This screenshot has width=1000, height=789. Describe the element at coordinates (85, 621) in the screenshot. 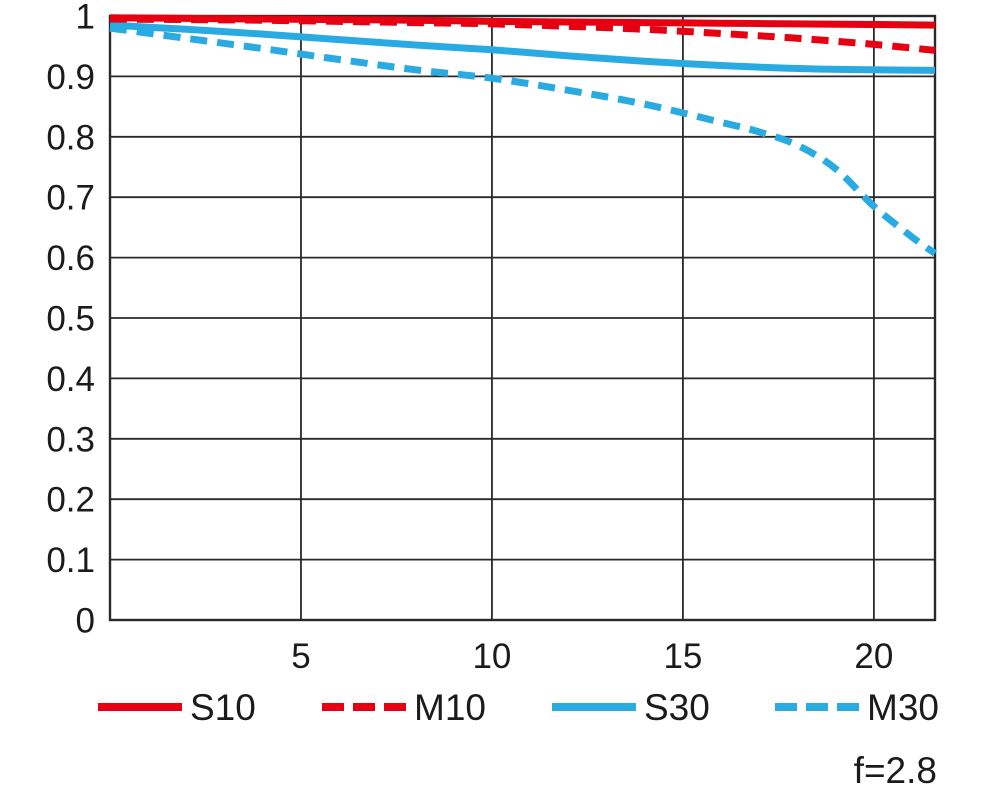

I see `y-tick-label: 0` at that location.